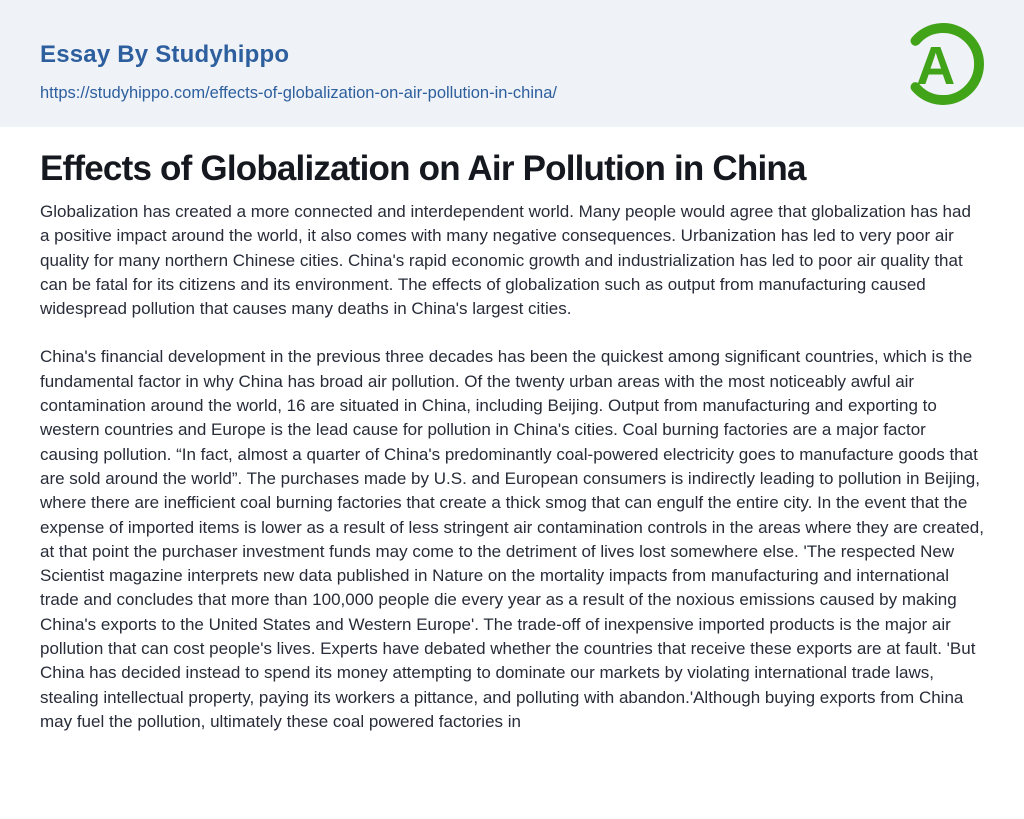 The width and height of the screenshot is (1024, 819). I want to click on logo-arc-icon: A, so click(947, 64).